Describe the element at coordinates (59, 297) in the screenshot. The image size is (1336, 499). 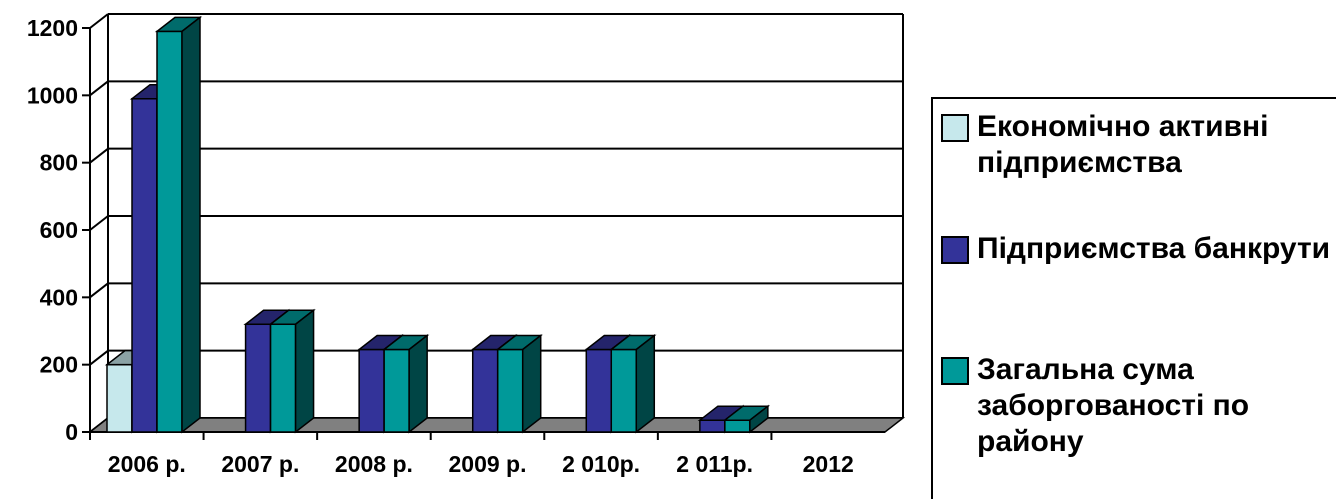
I see `y-tick-label: 400` at that location.